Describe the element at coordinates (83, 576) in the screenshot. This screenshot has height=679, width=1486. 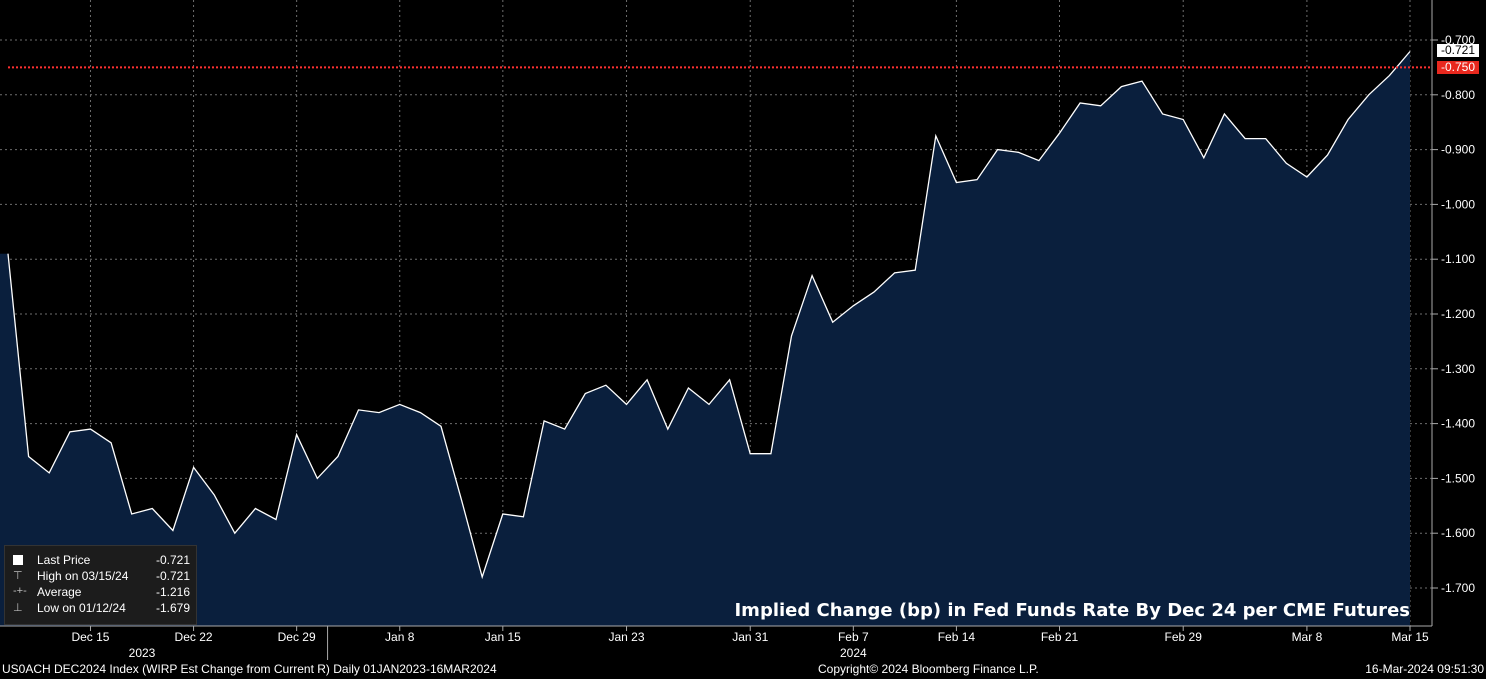
I see `legend-label: High on 03/15/24` at that location.